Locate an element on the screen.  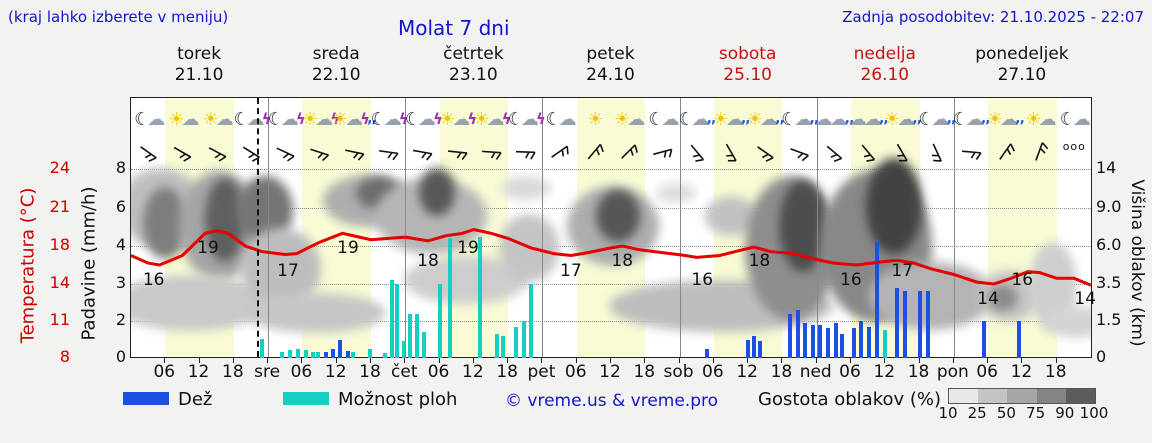
day-name-torek: torek is located at coordinates (199, 54).